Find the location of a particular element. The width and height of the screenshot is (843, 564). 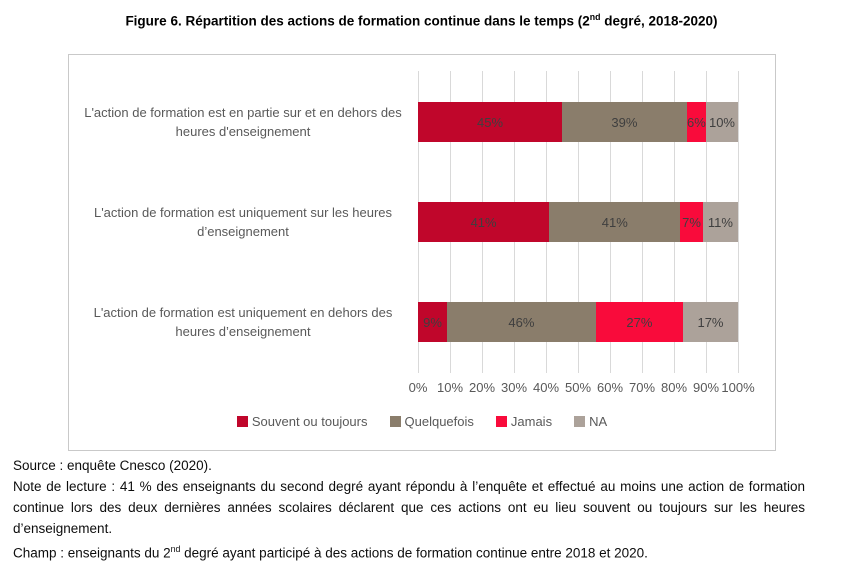

bar-segment: 6% is located at coordinates (696, 122).